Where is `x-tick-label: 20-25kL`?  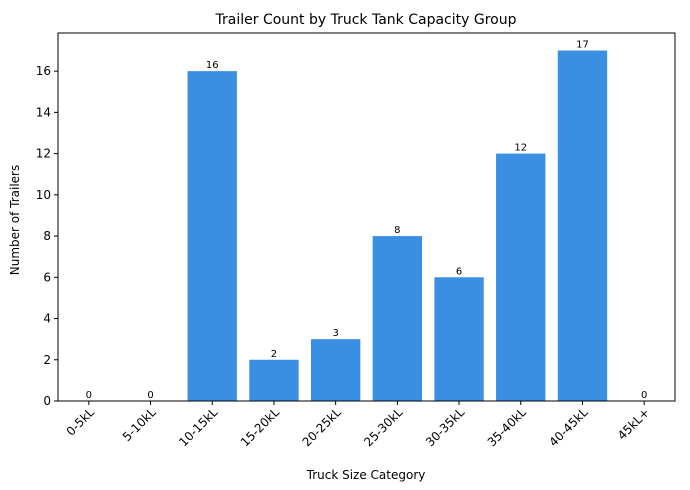 x-tick-label: 20-25kL is located at coordinates (322, 427).